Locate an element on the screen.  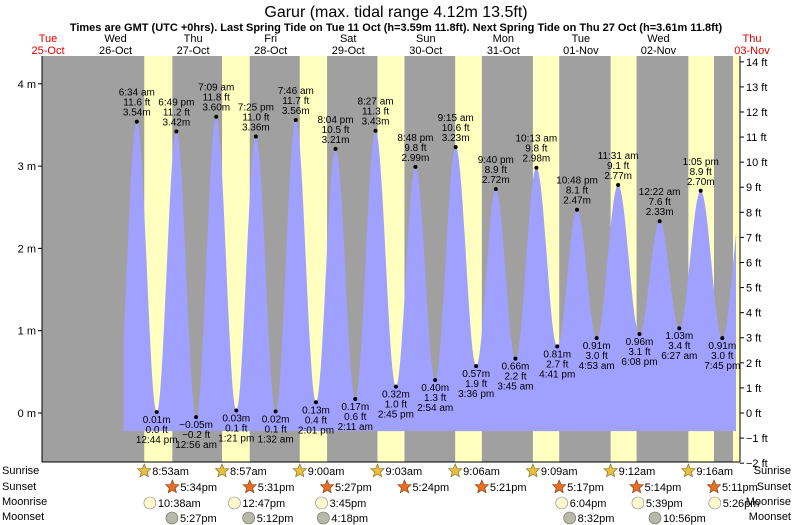
high-tide-label: 8:48 pm is located at coordinates (415, 138).